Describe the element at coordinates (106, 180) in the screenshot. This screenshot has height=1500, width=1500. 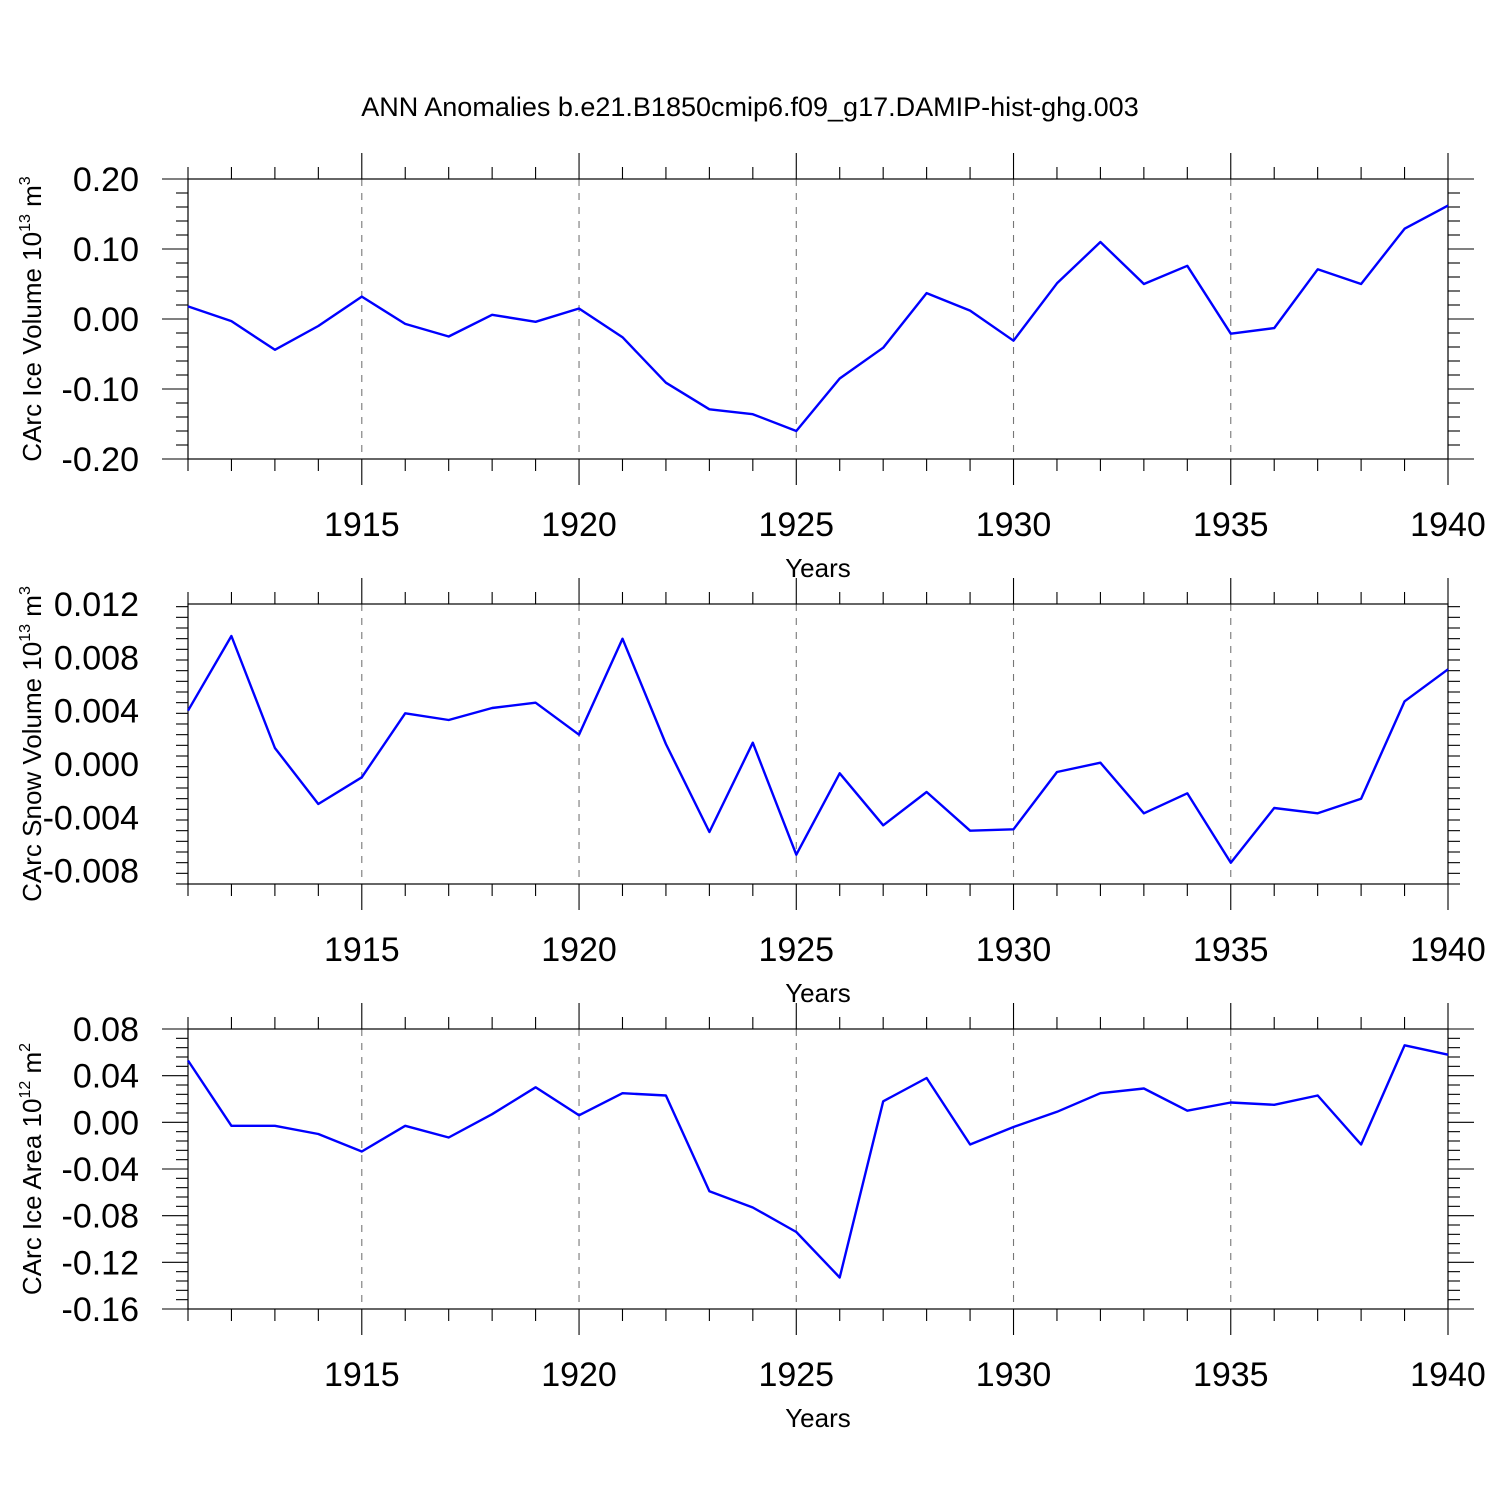
I see `y-tick-label: 0.20` at that location.